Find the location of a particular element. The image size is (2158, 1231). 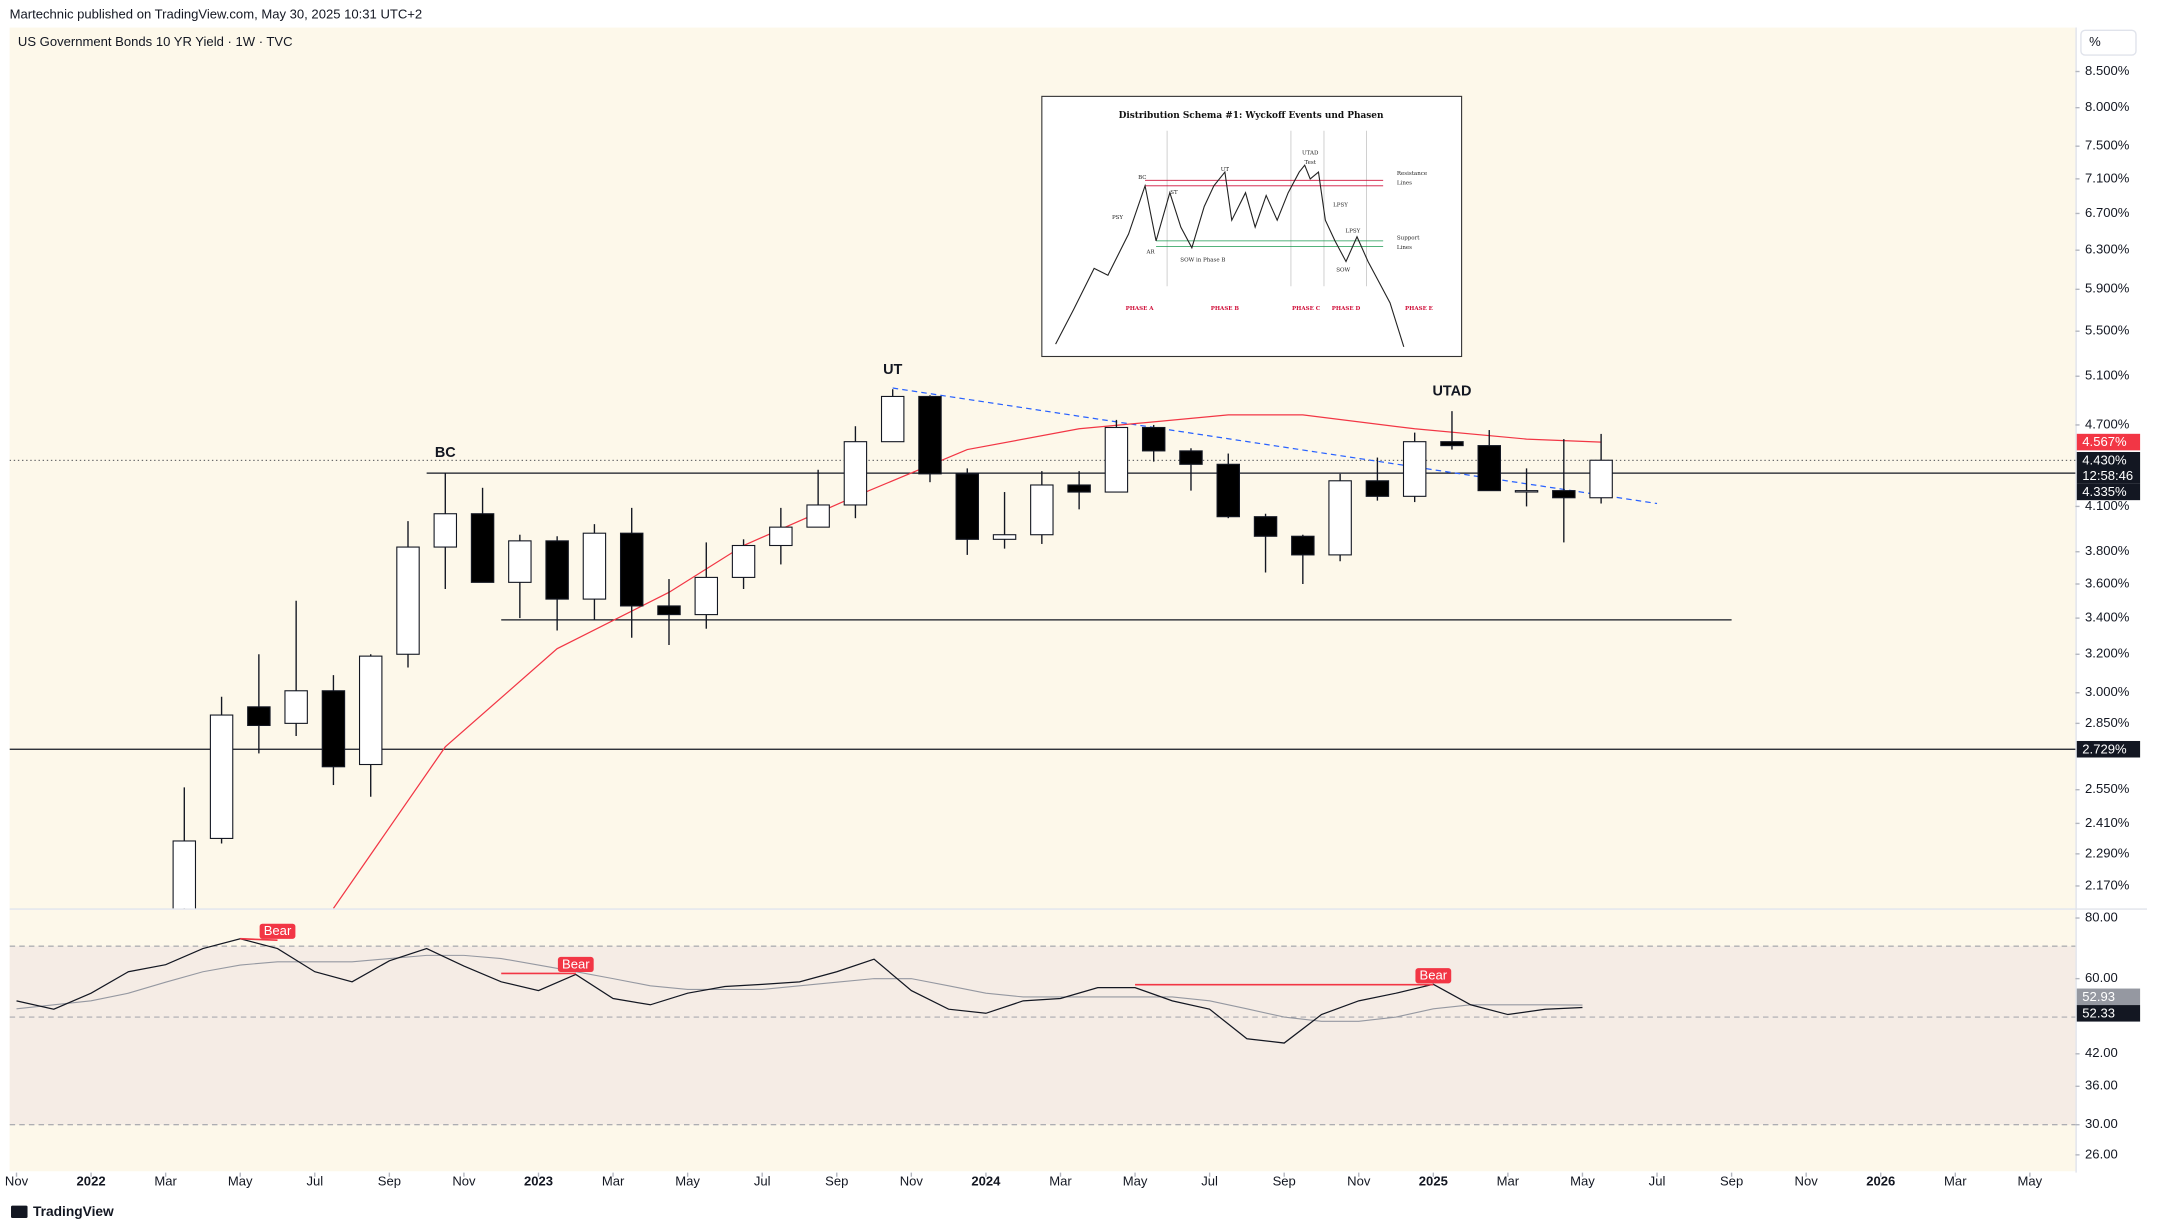

divergence-label-box is located at coordinates (575, 964).